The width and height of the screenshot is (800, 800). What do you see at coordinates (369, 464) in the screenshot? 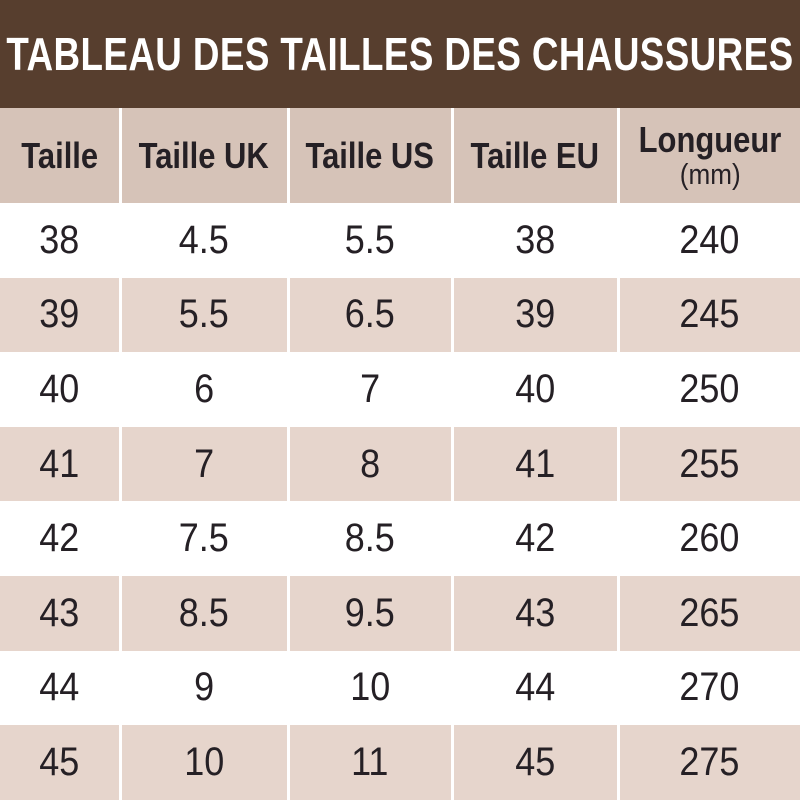
I see `size-cell: 8` at bounding box center [369, 464].